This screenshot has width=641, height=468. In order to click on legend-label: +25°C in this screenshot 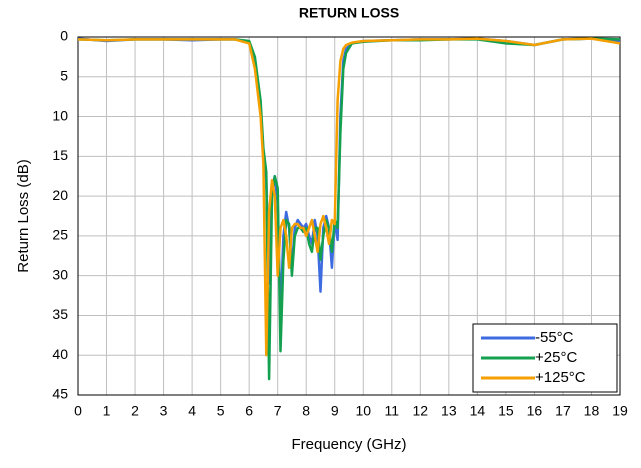, I will do `click(556, 357)`.